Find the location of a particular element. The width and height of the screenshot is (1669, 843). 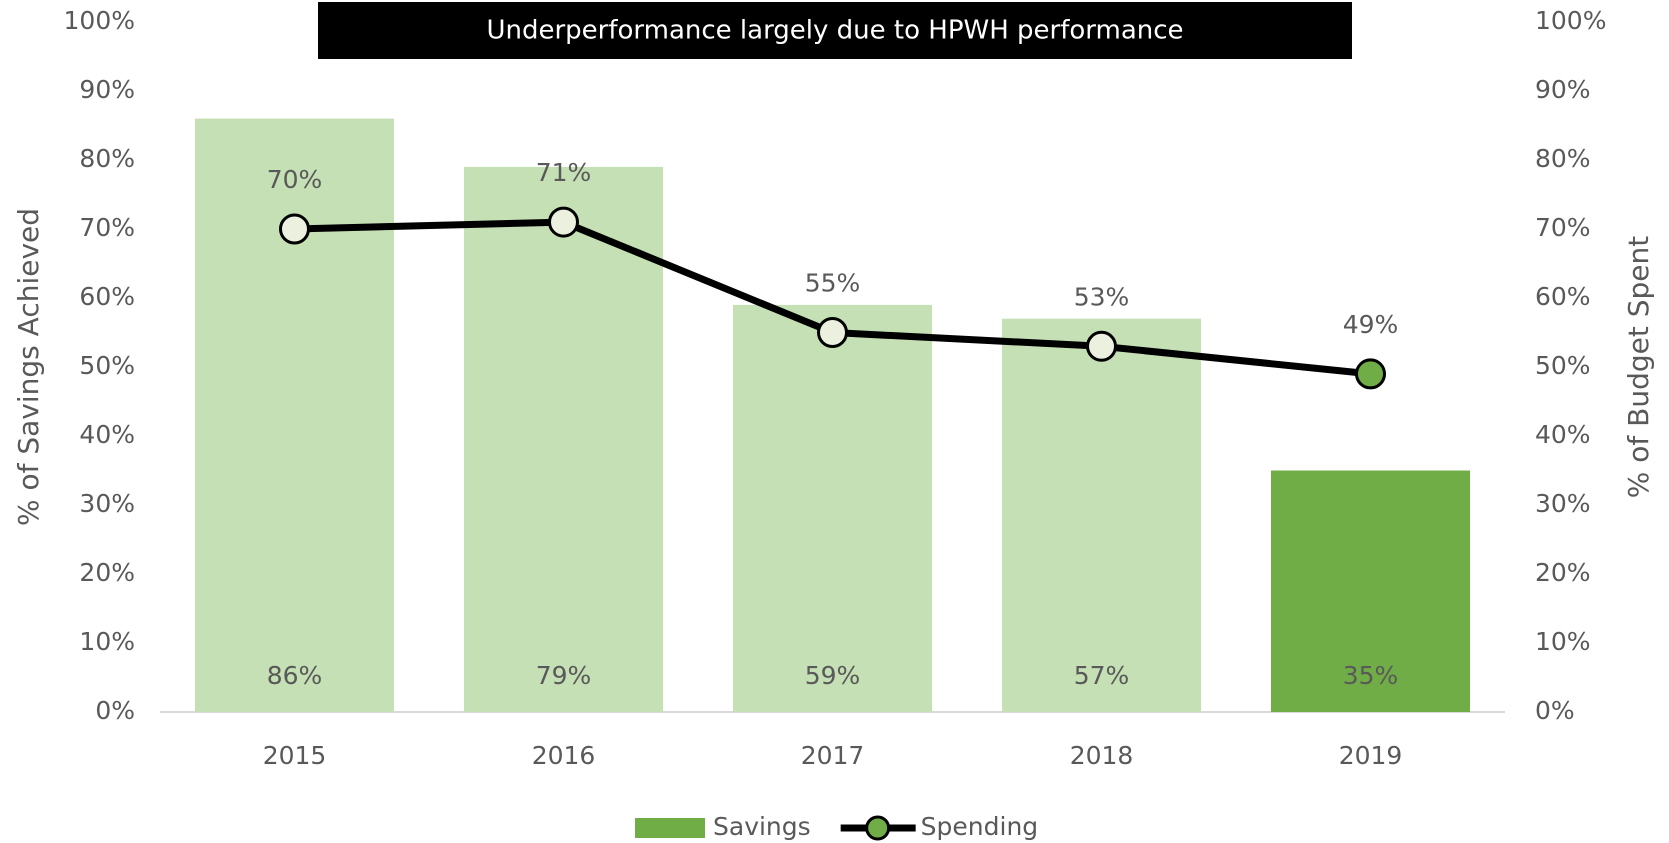

y-tick-label: 40% is located at coordinates (107, 434).